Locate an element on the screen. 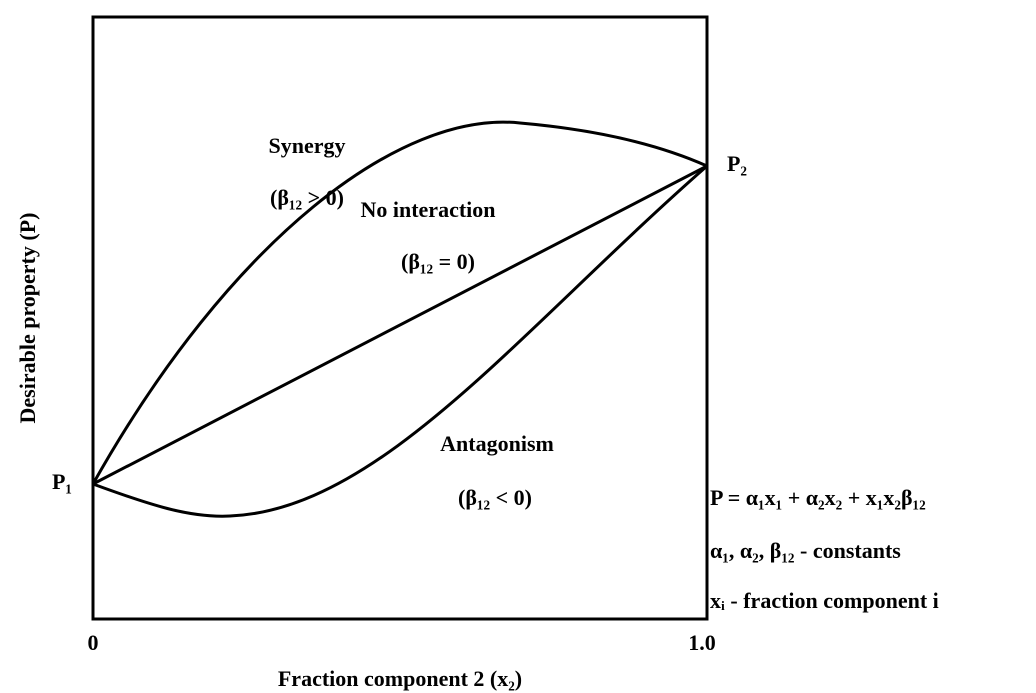 Image resolution: width=1036 pixels, height=693 pixels. x-end-label: 1.0 is located at coordinates (702, 642).